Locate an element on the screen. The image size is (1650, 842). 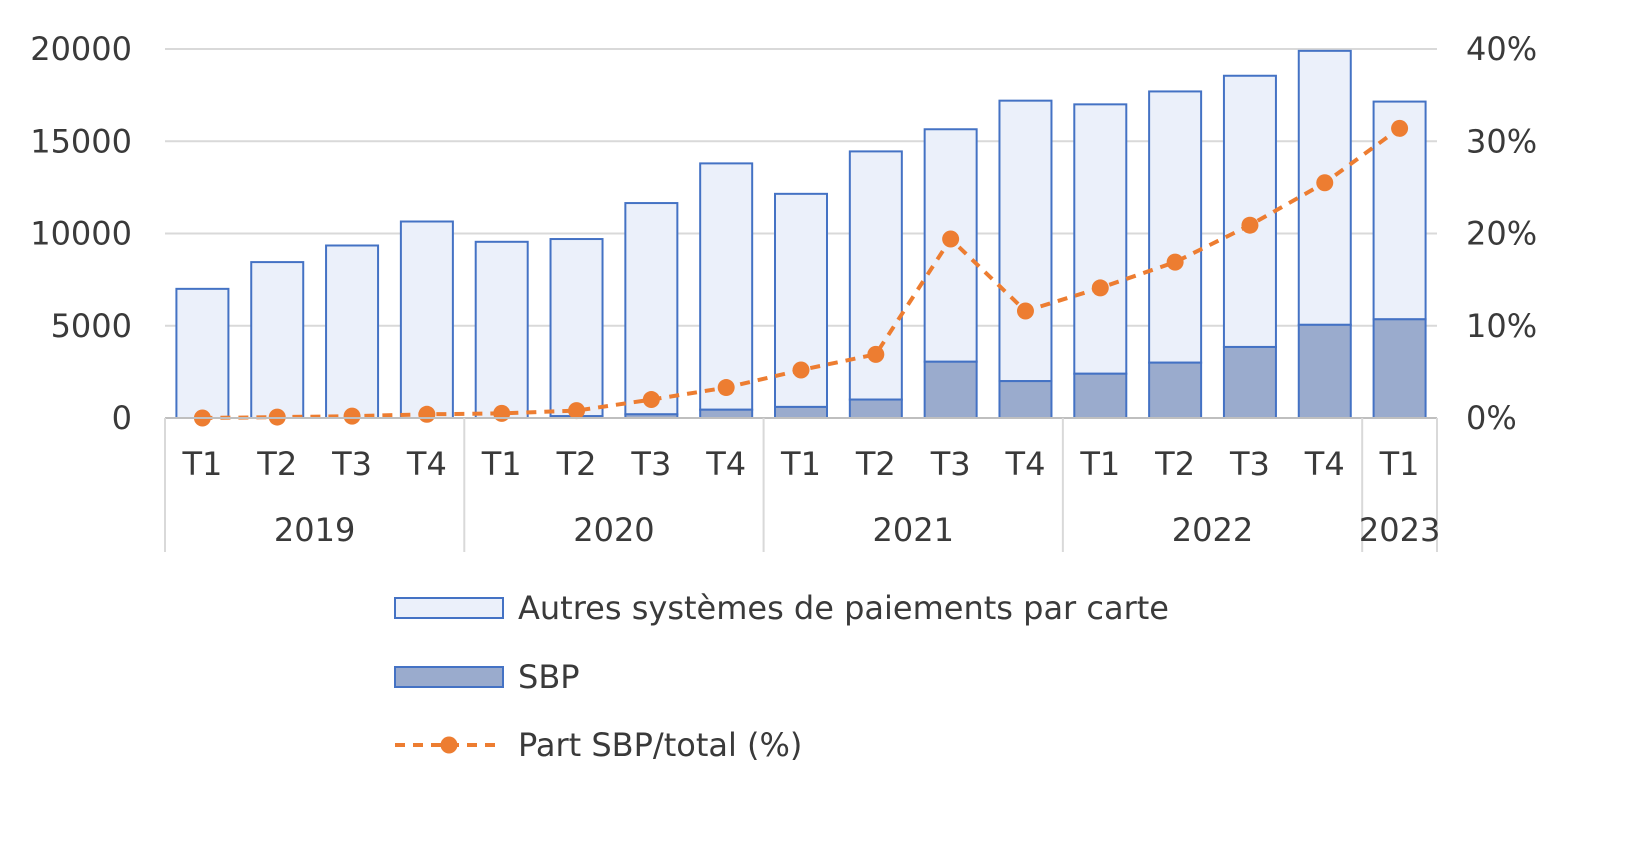
group-label: 2019 is located at coordinates (314, 530).